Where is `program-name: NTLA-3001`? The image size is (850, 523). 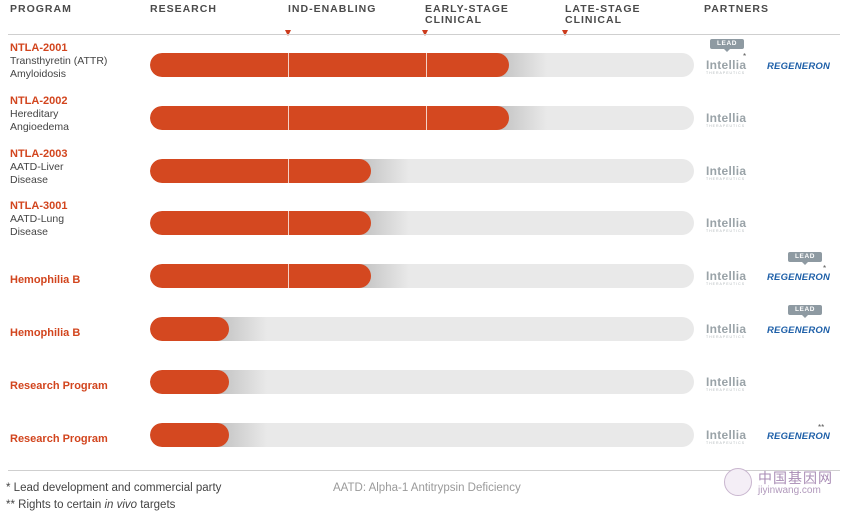
program-name: NTLA-3001 is located at coordinates (39, 206).